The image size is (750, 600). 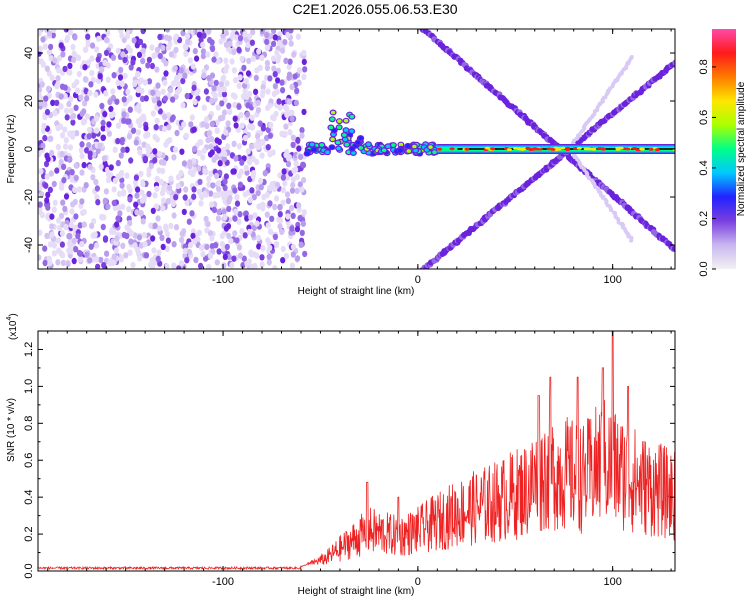 I want to click on colorbar-tick-label: 0.0, so click(x=704, y=268).